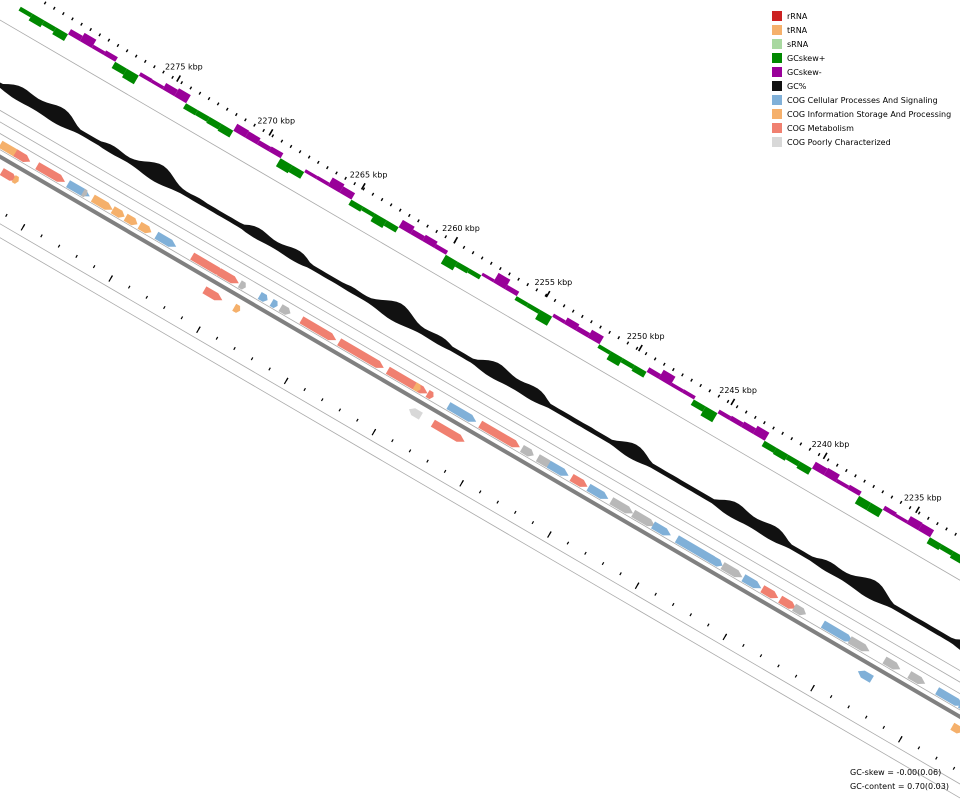 This screenshot has width=960, height=800. Describe the element at coordinates (861, 86) in the screenshot. I see `legend-item: GC%` at that location.